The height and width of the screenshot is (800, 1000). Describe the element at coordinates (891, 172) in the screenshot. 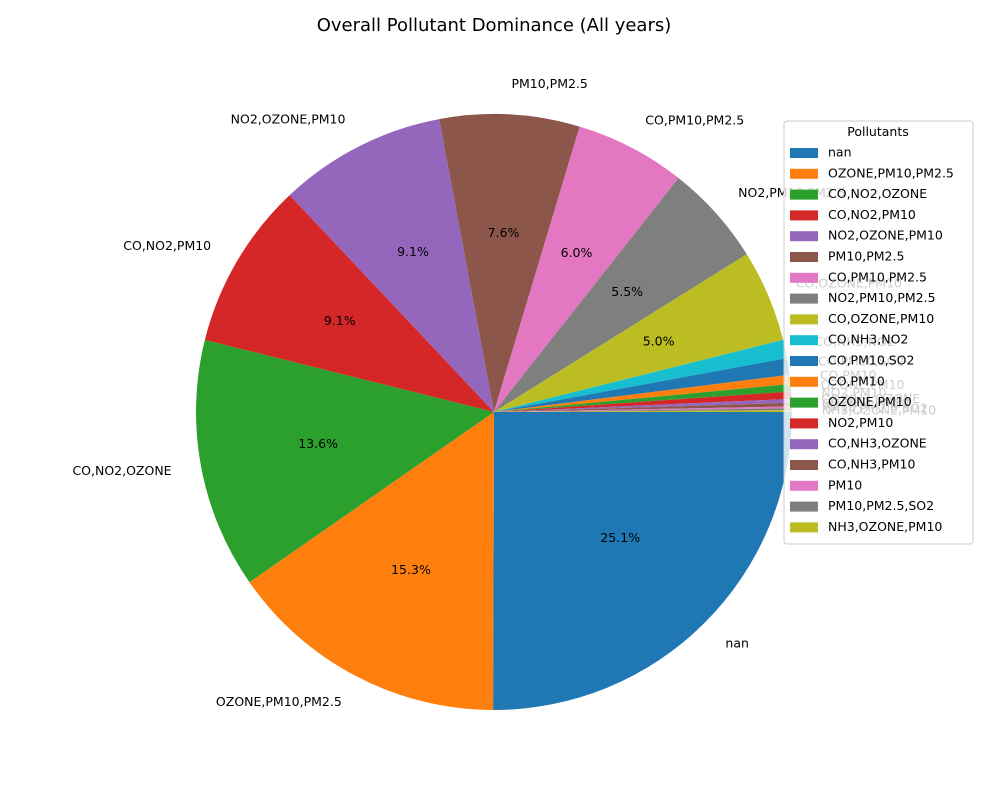

I see `legend-label: OZONE,PM10,PM2.5` at that location.